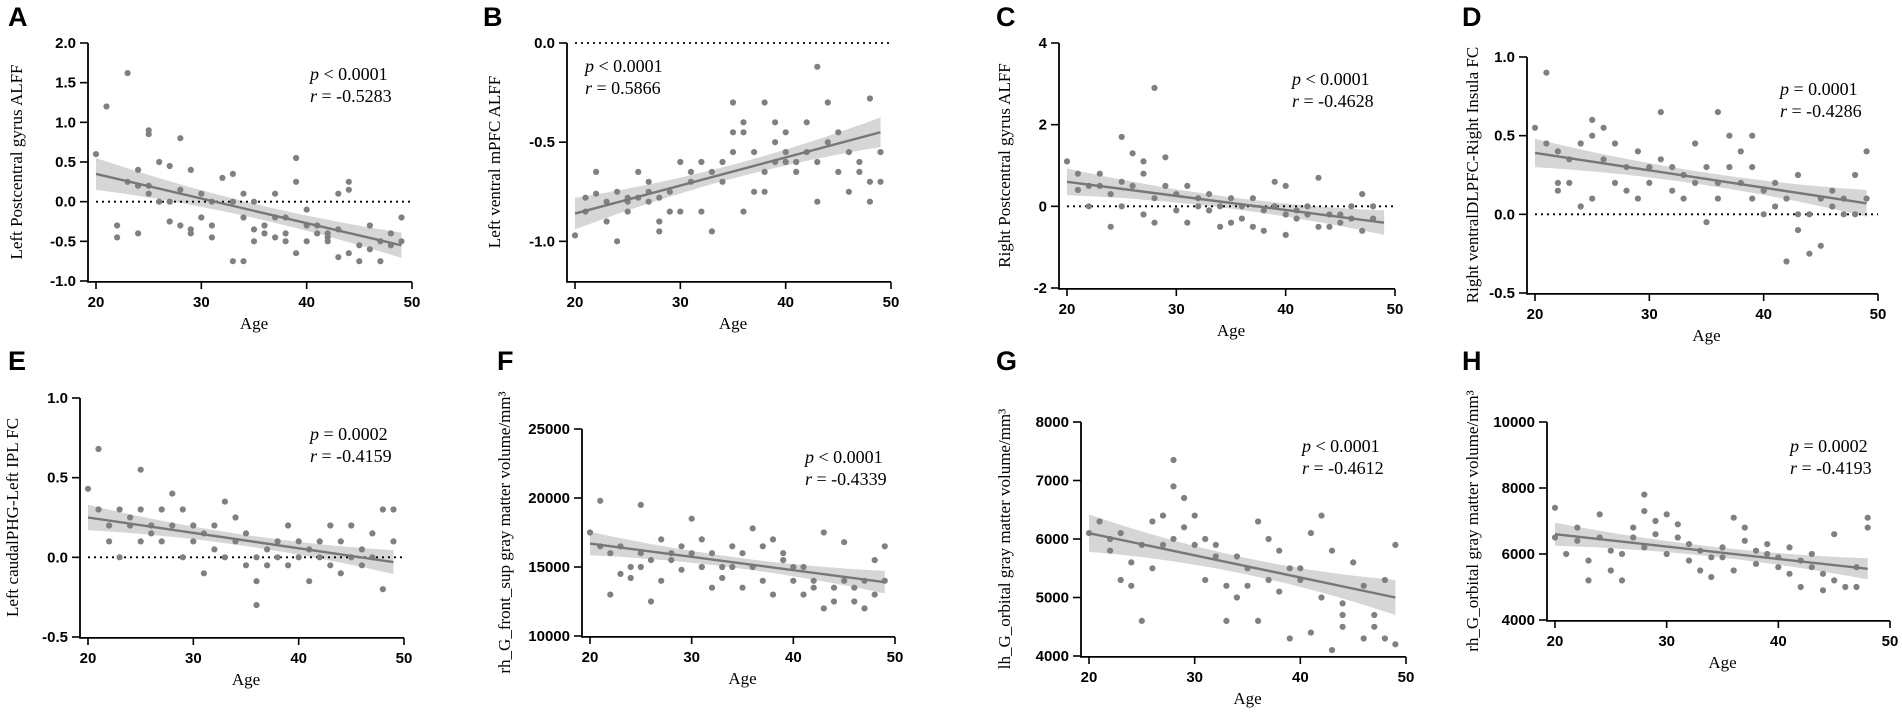 This screenshot has width=1902, height=717. I want to click on y-axis-title: rh_G_front_sup gray matter volume/mm³, so click(504, 532).